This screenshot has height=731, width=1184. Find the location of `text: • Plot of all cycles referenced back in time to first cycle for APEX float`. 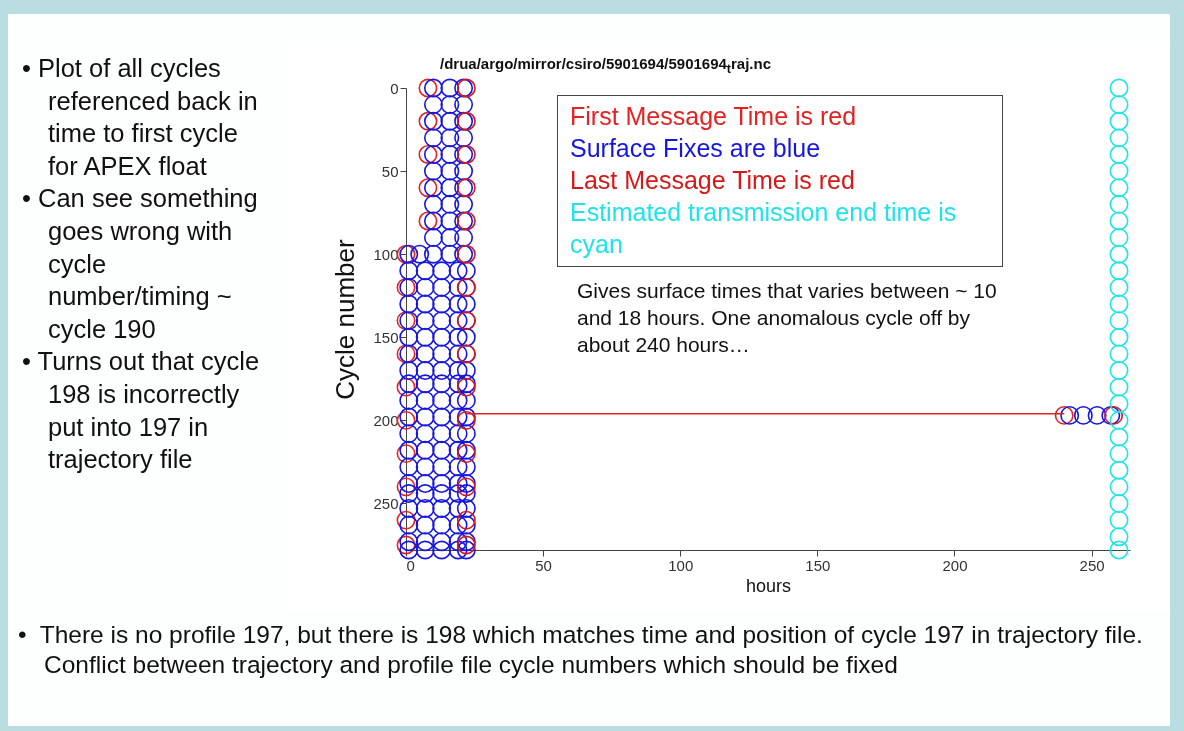

text: • Plot of all cycles referenced back in time to first cycle for APEX float is located at coordinates (140, 117).